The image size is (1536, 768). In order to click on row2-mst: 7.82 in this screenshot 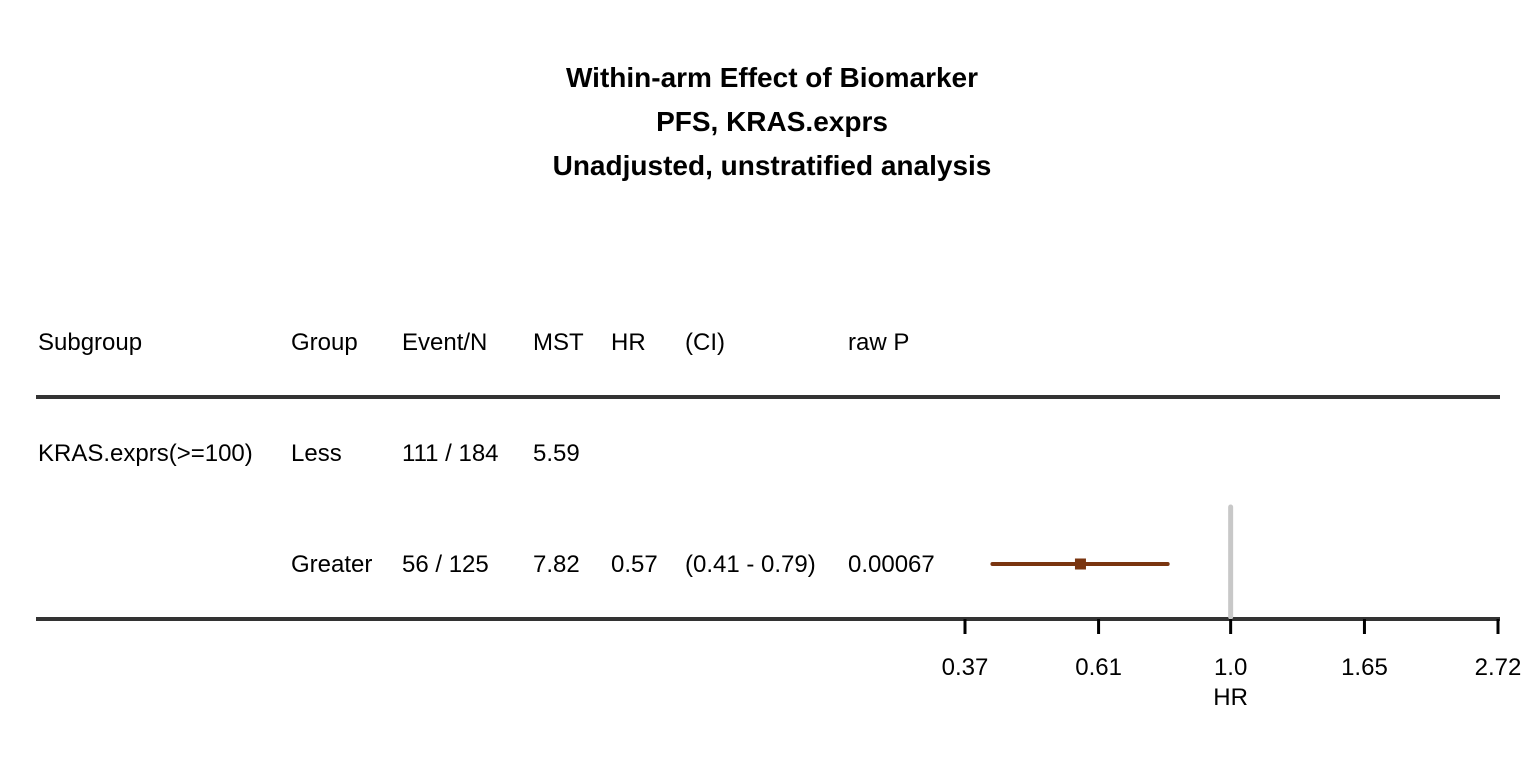, I will do `click(556, 564)`.